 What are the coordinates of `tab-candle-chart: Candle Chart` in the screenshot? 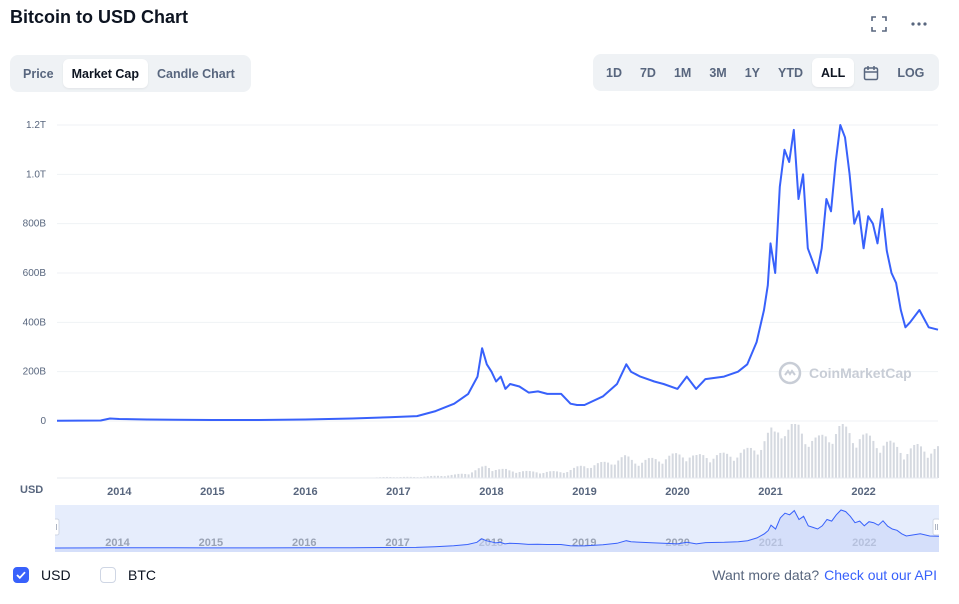 It's located at (195, 73).